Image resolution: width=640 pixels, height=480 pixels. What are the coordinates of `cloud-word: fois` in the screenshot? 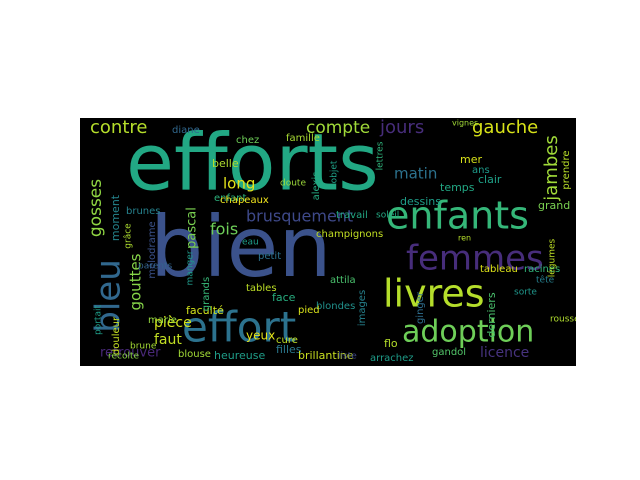 It's located at (224, 229).